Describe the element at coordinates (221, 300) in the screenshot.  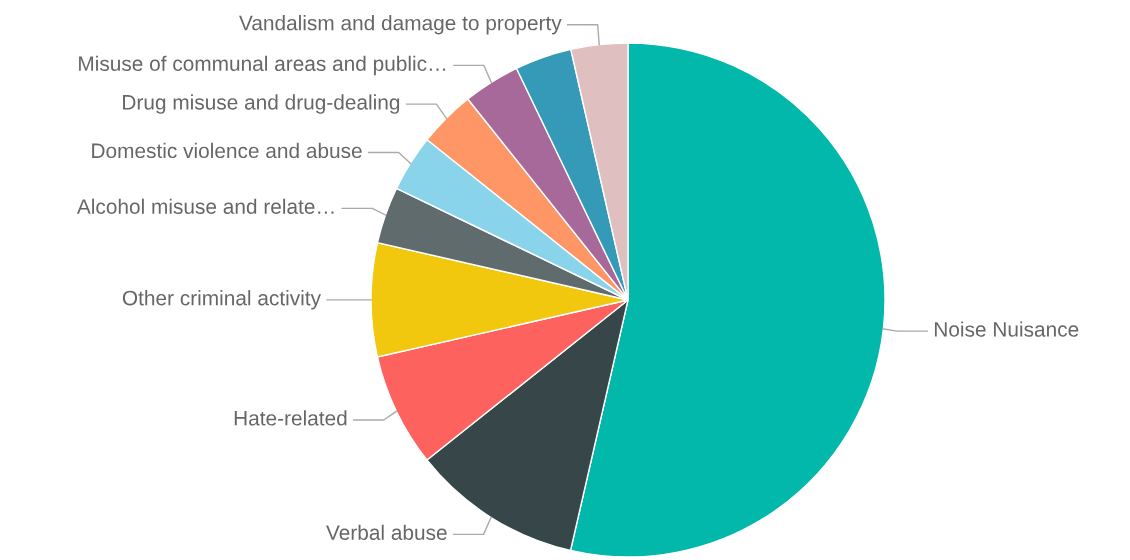
I see `slice-label: Other criminal activity` at that location.